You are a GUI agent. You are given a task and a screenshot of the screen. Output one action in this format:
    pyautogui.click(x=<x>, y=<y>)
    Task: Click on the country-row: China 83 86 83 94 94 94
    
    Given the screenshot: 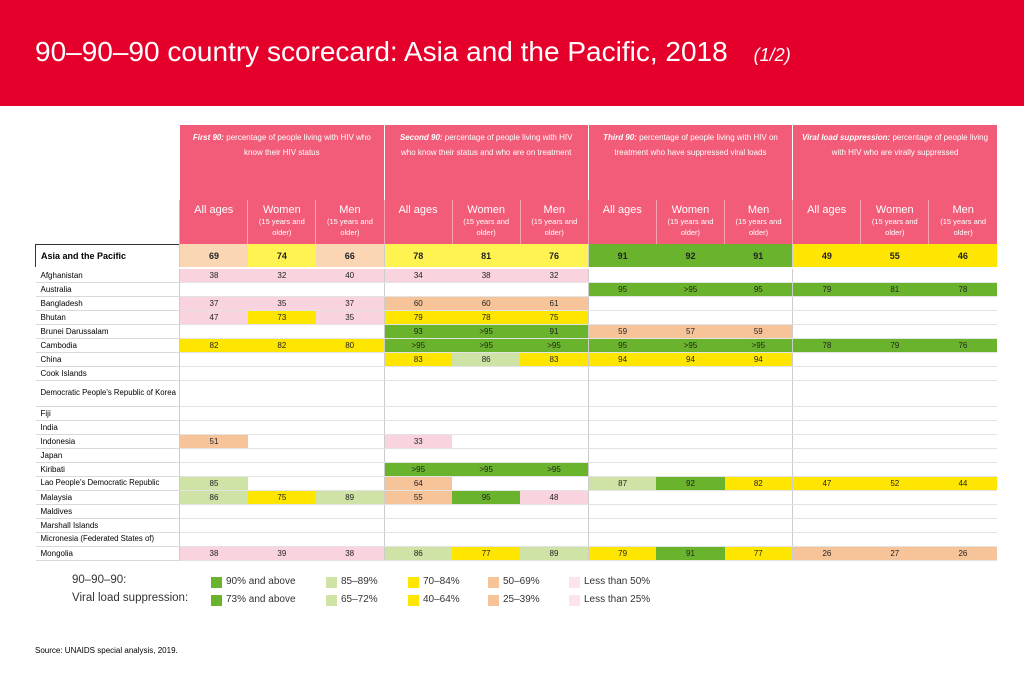 What is the action you would take?
    pyautogui.click(x=516, y=359)
    